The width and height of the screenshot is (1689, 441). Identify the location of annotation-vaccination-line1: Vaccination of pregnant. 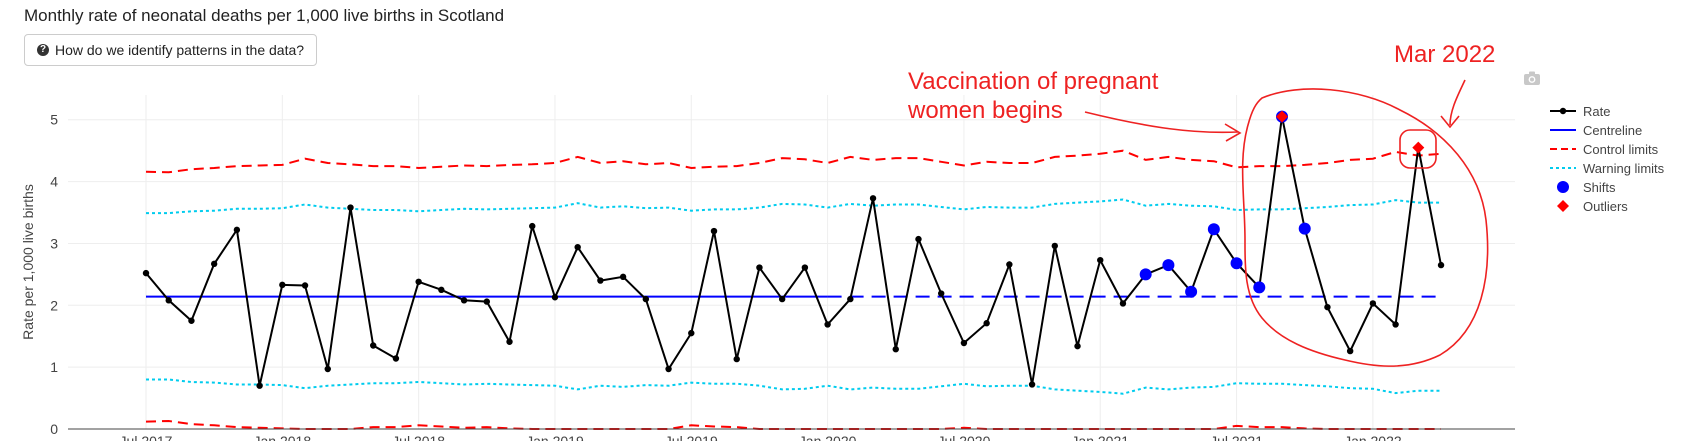
(1033, 81).